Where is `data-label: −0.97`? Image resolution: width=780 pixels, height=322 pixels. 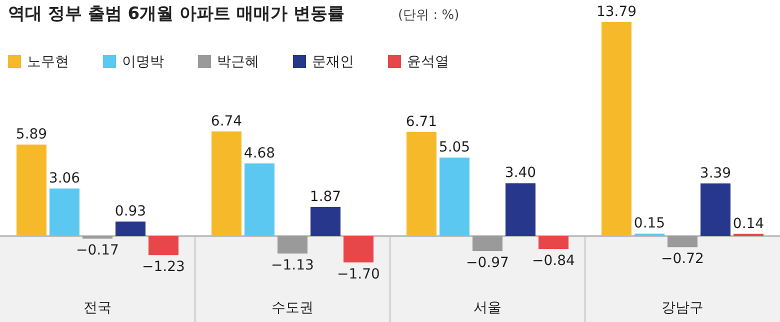 data-label: −0.97 is located at coordinates (487, 263).